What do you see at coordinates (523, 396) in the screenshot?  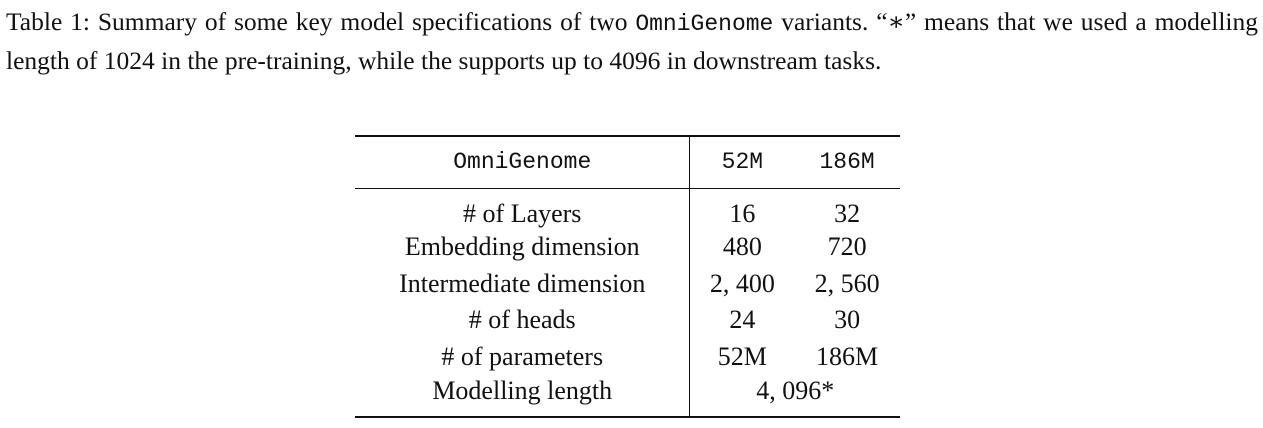 I see `row-label: Modelling length` at bounding box center [523, 396].